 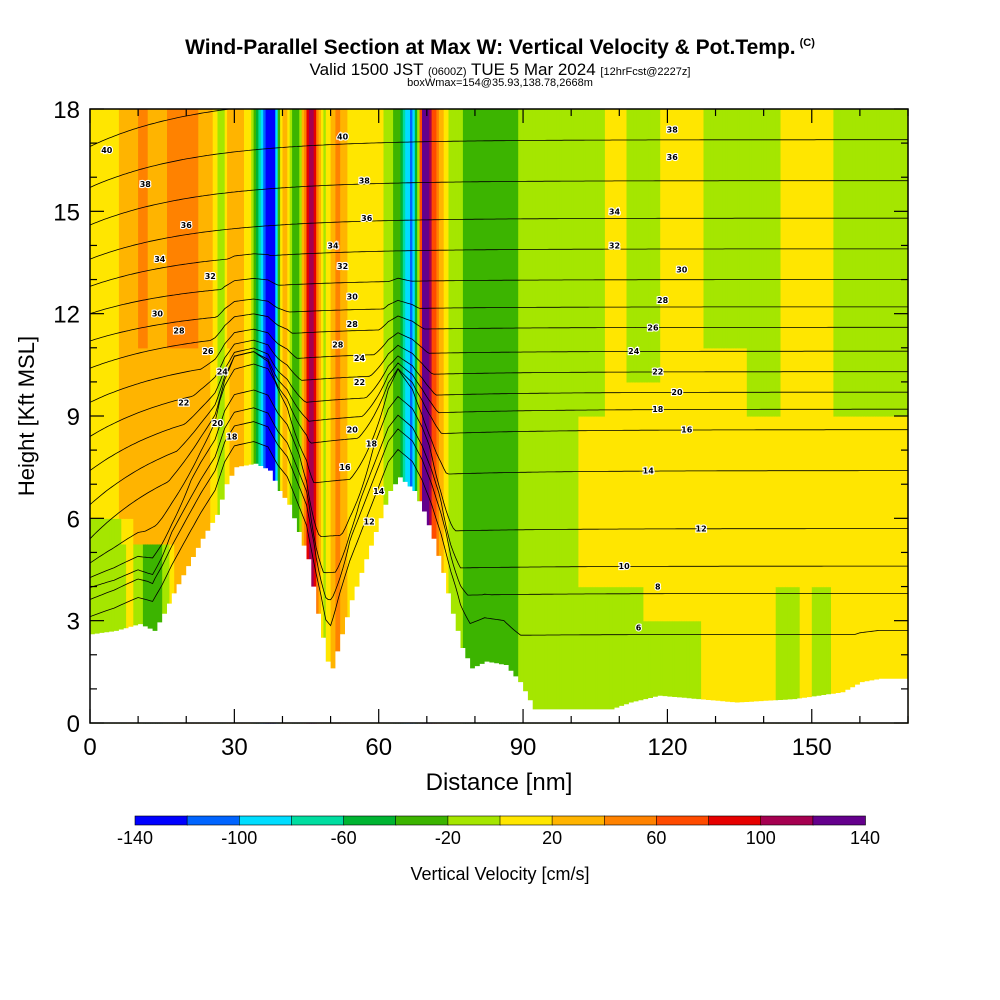 What do you see at coordinates (210, 276) in the screenshot?
I see `contour-label: 32` at bounding box center [210, 276].